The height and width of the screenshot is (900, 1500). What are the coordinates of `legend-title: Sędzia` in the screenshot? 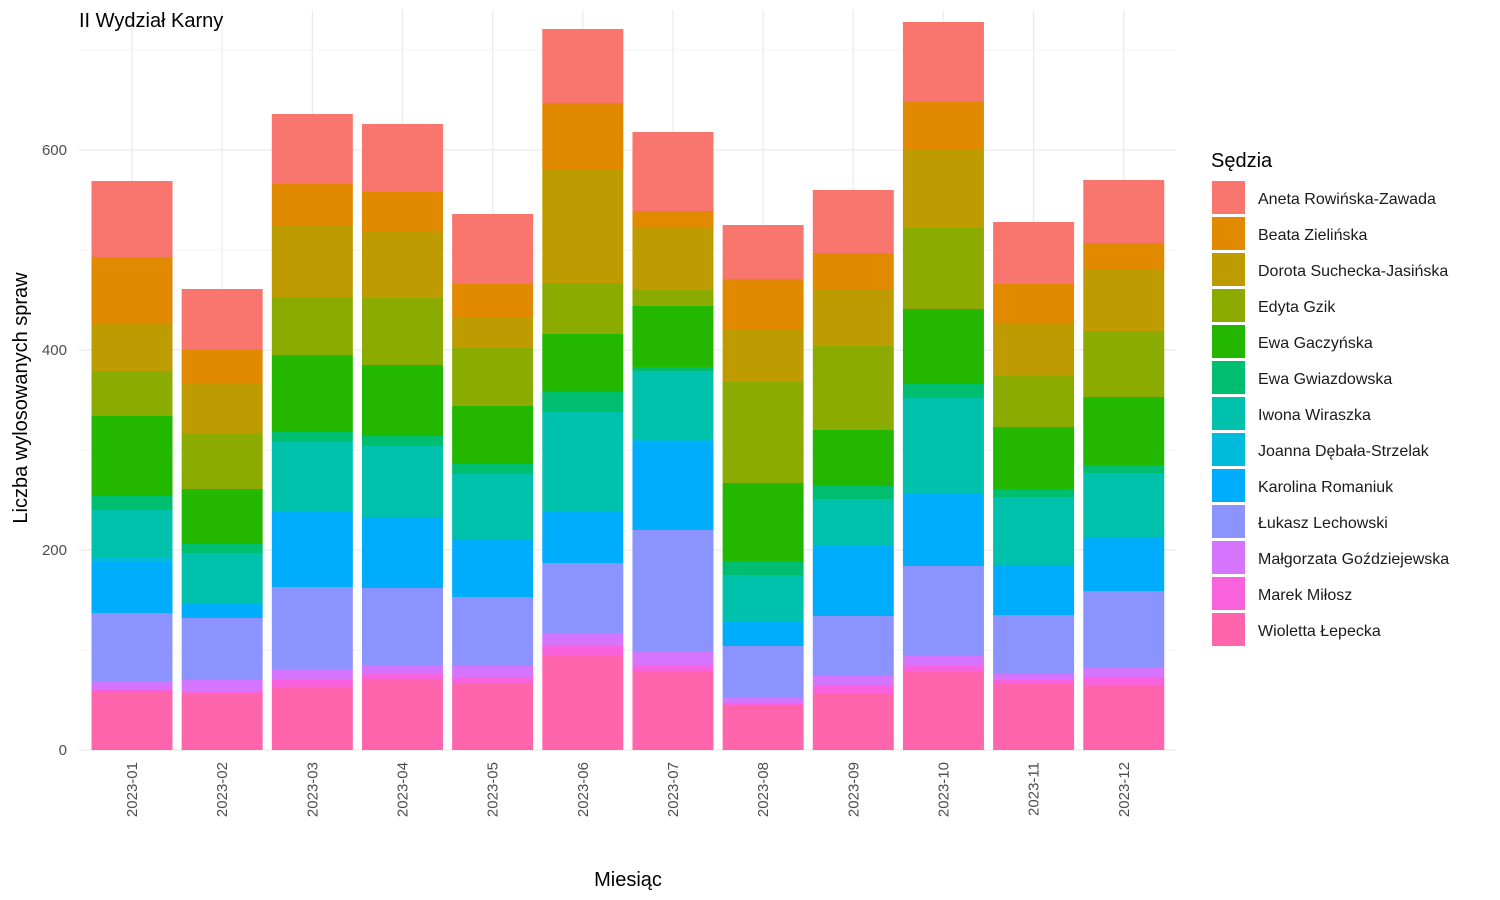 It's located at (1242, 161).